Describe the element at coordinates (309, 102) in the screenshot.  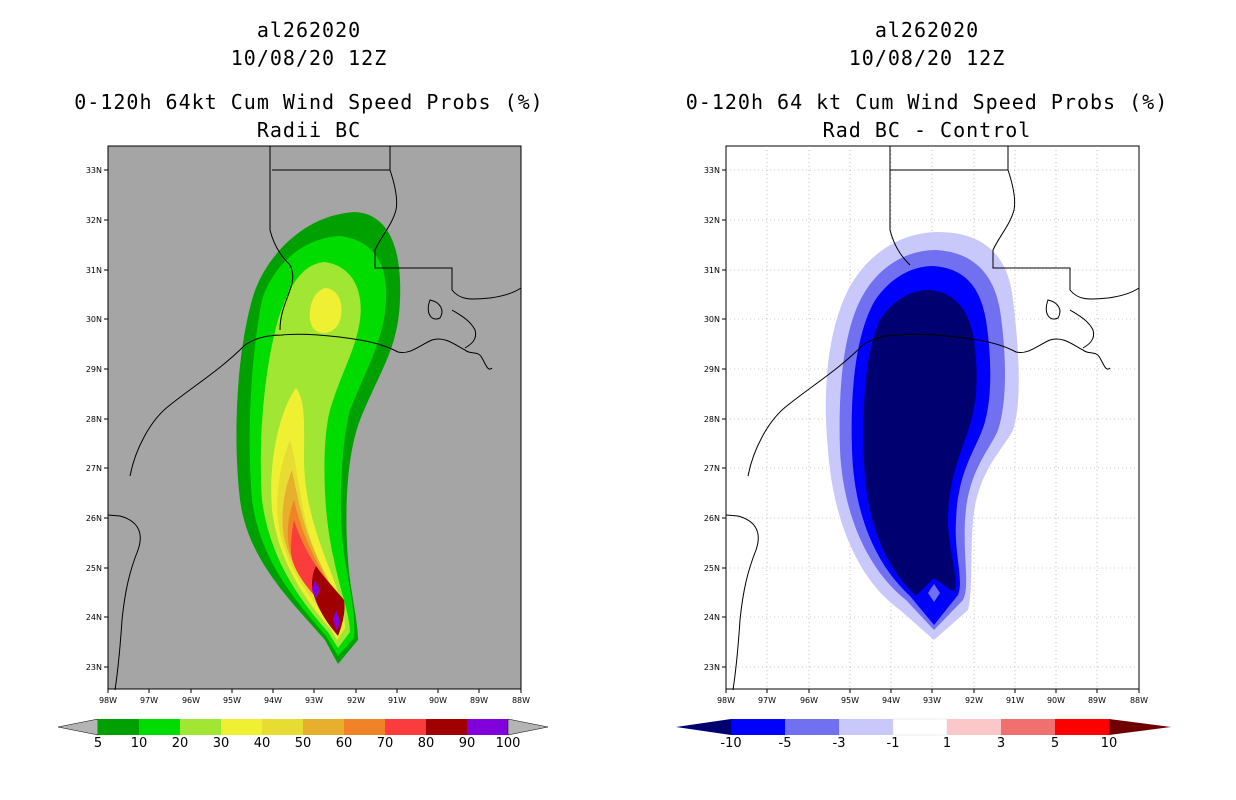
I see `product-title: 0-120h 64kt Cum Wind Speed Probs (%)` at that location.